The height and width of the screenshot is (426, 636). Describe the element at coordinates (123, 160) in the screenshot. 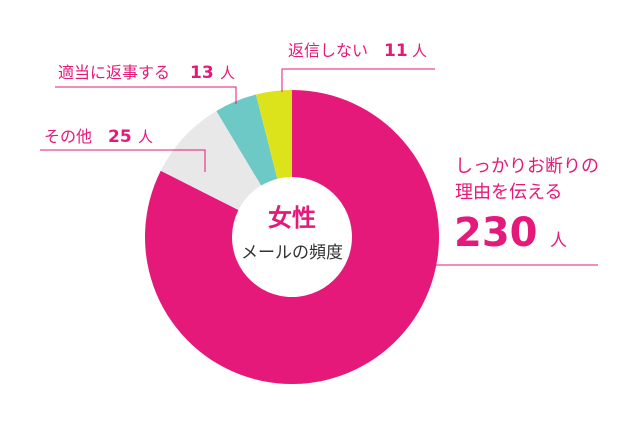

I see `leader-line-other` at that location.